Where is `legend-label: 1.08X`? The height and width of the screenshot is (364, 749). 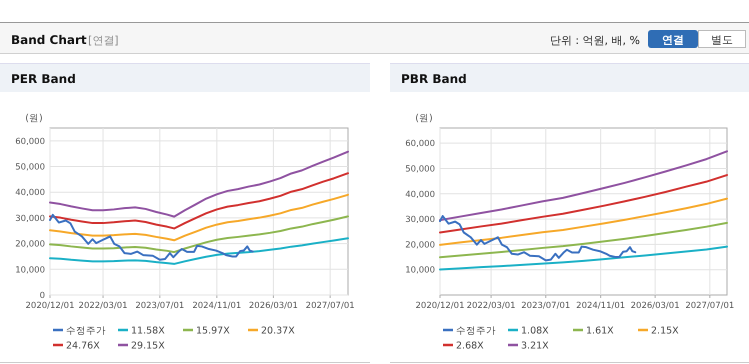 legend-label: 1.08X is located at coordinates (535, 331).